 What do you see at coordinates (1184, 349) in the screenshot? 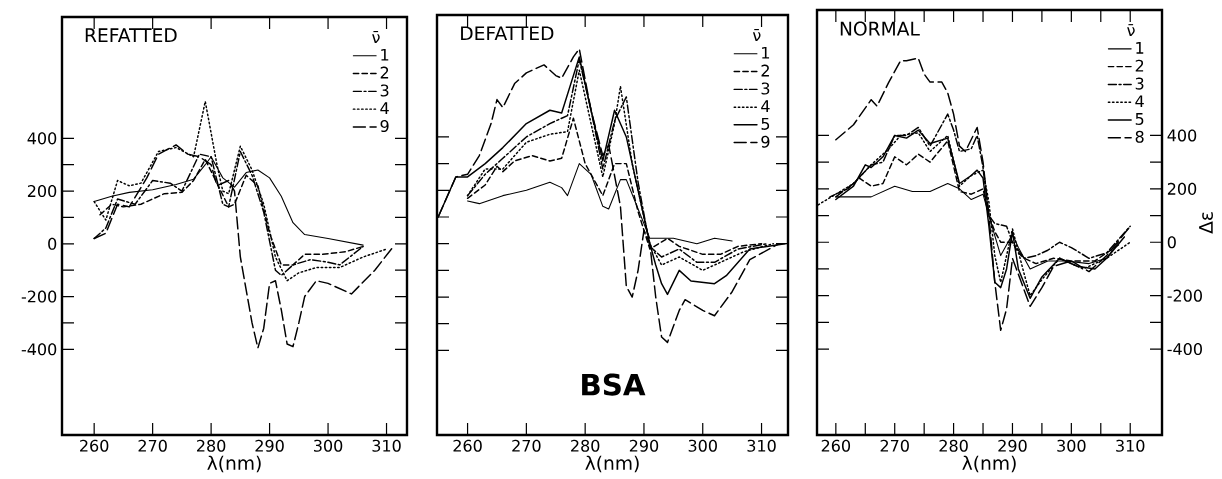
I see `y2-tick-label: -400` at bounding box center [1184, 349].